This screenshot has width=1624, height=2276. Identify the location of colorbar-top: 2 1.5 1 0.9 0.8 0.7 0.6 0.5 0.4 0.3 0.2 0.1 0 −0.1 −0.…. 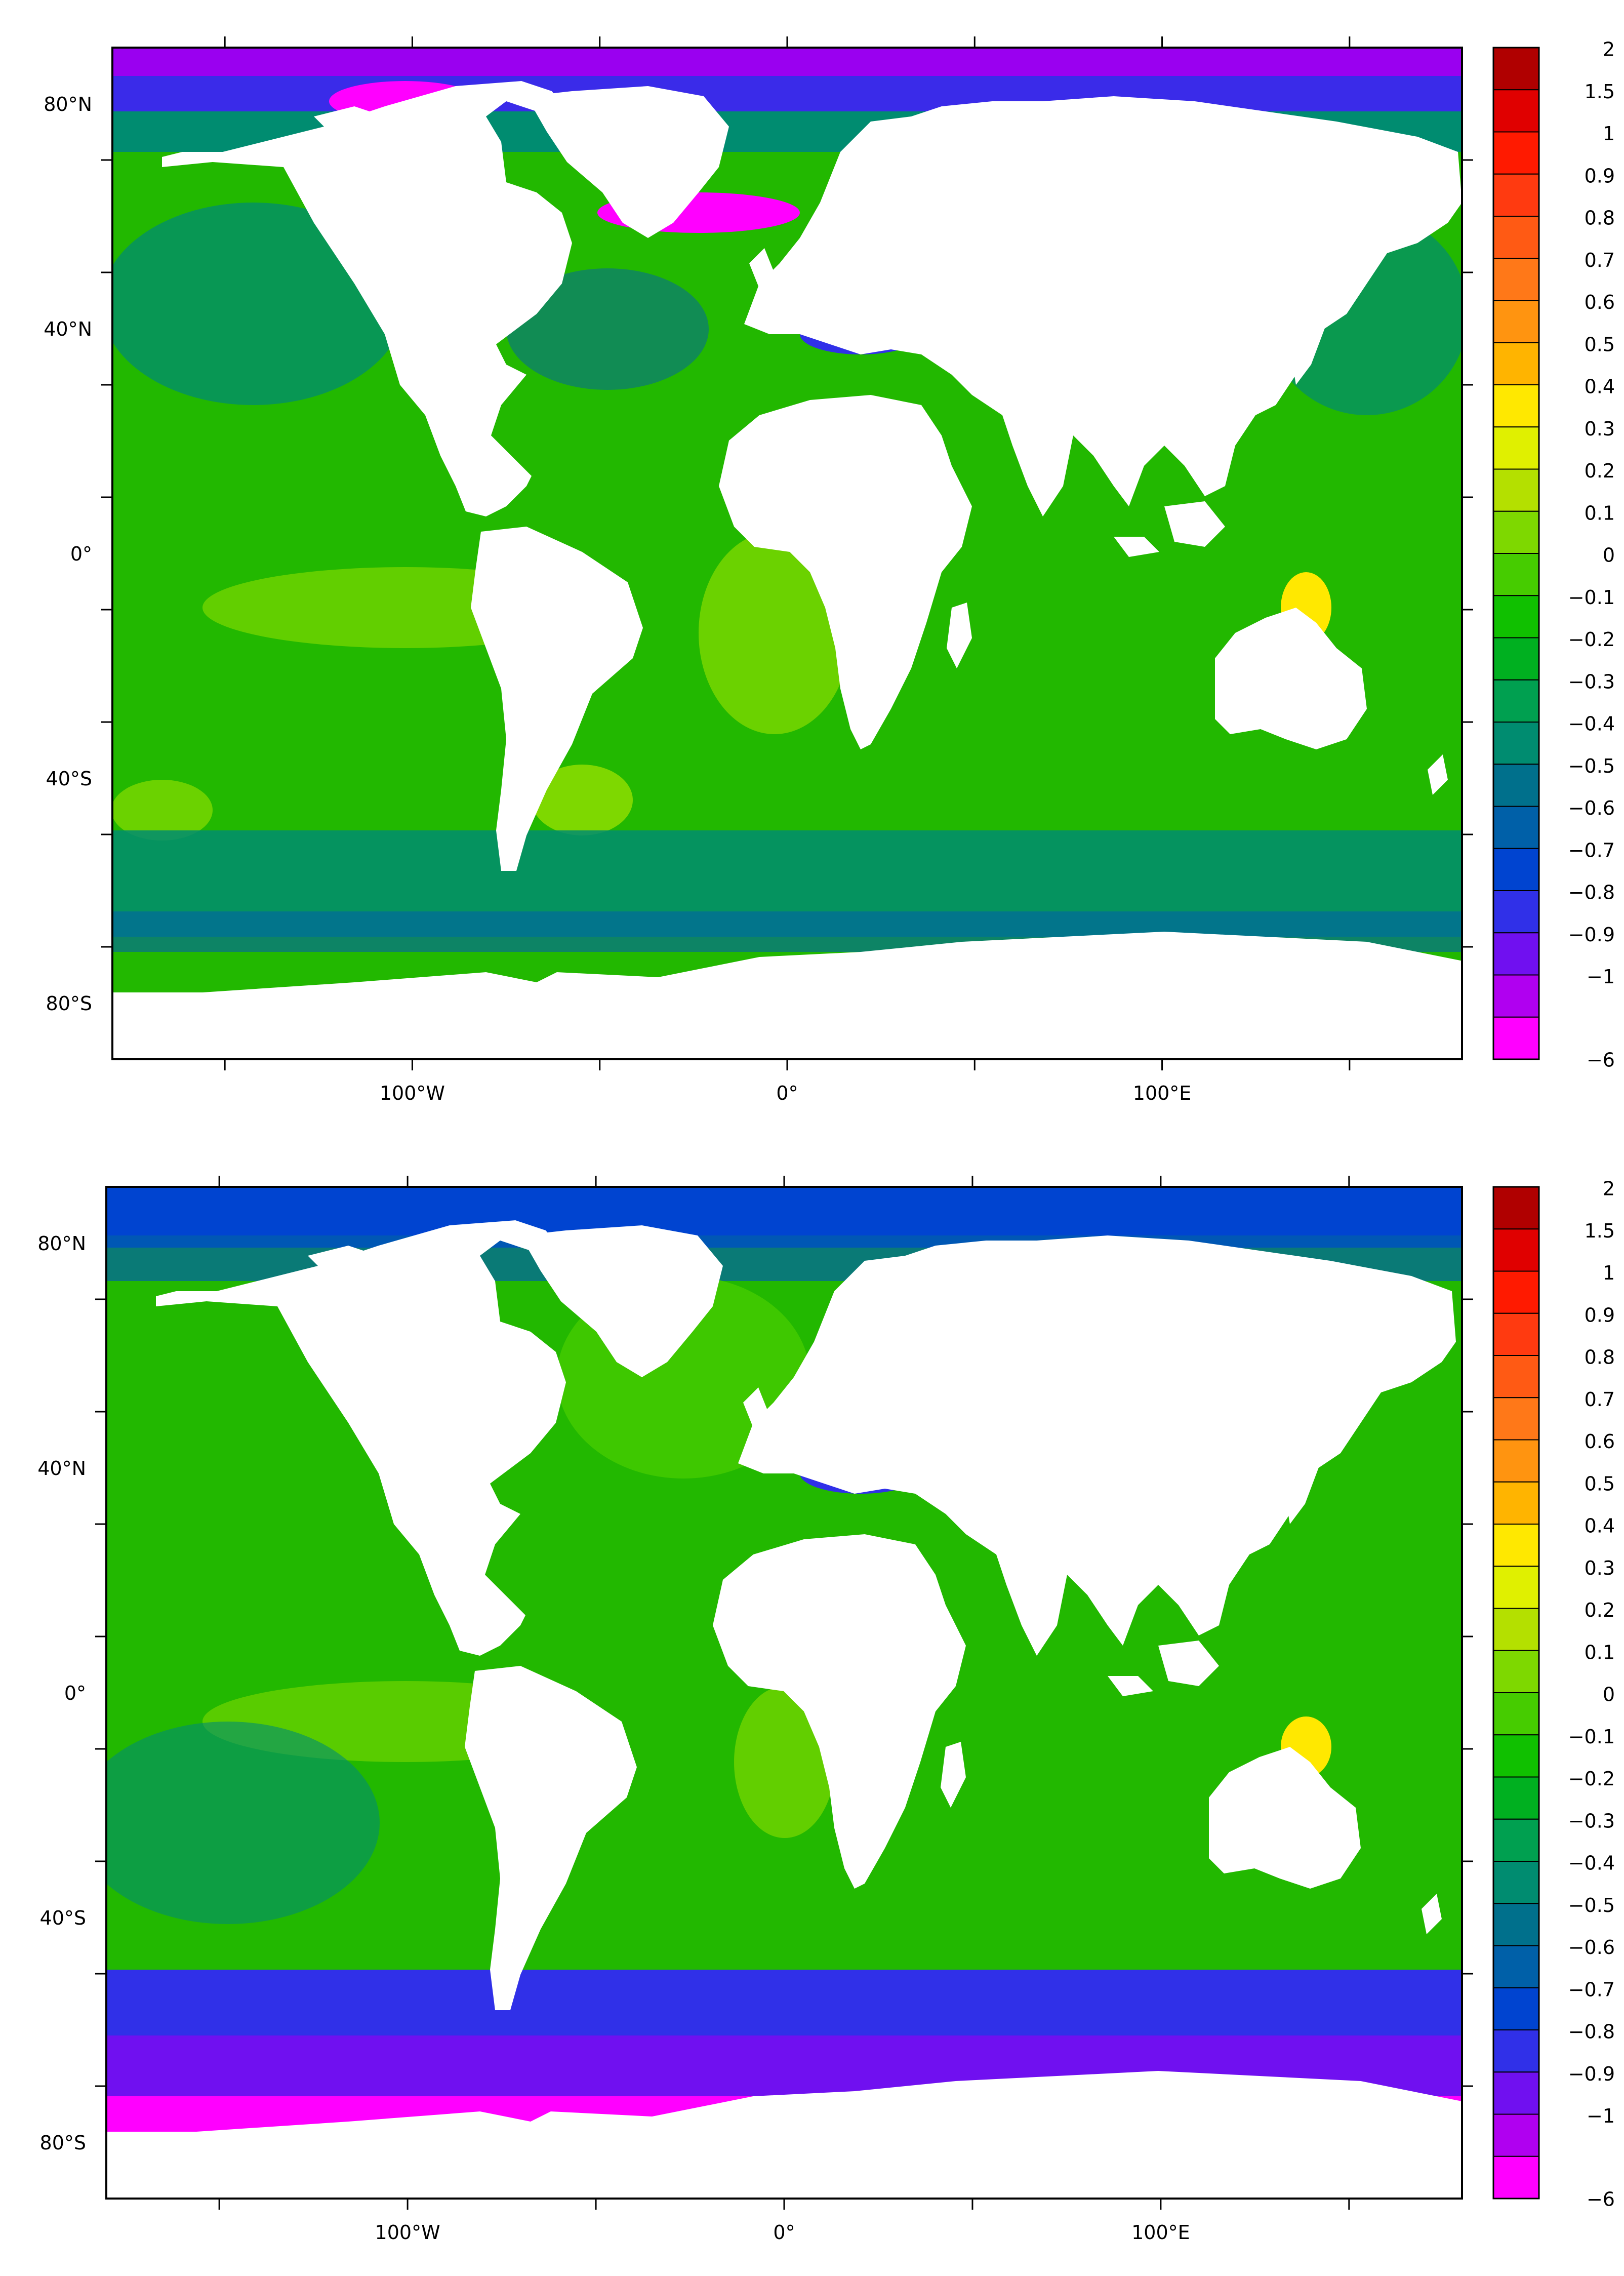
(1553, 554).